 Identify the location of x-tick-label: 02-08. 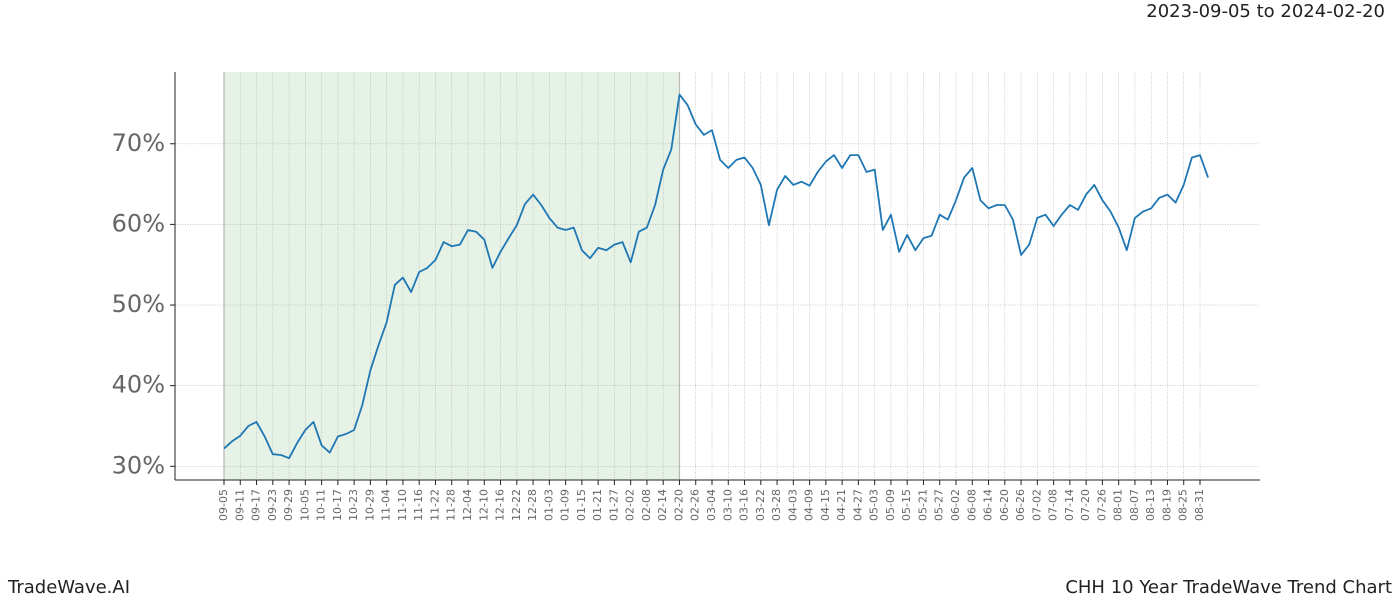
(646, 505).